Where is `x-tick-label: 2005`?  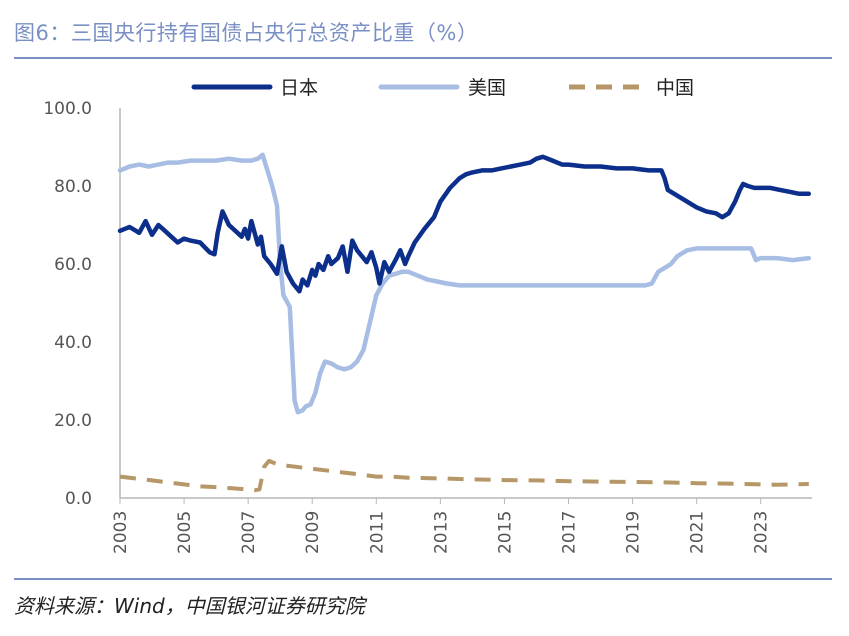 x-tick-label: 2005 is located at coordinates (185, 532).